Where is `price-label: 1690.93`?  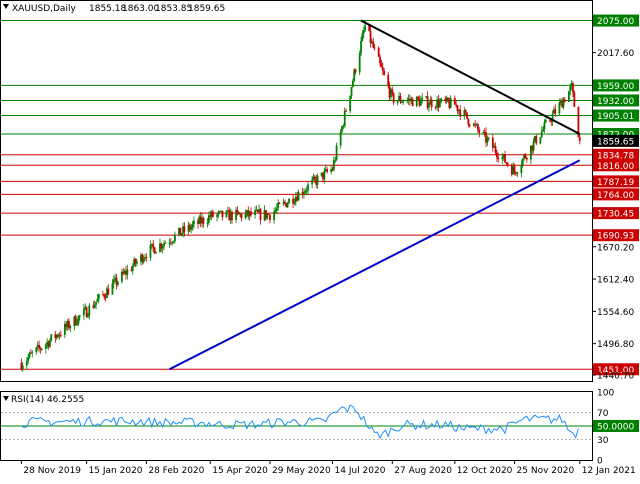
price-label: 1690.93 is located at coordinates (615, 237).